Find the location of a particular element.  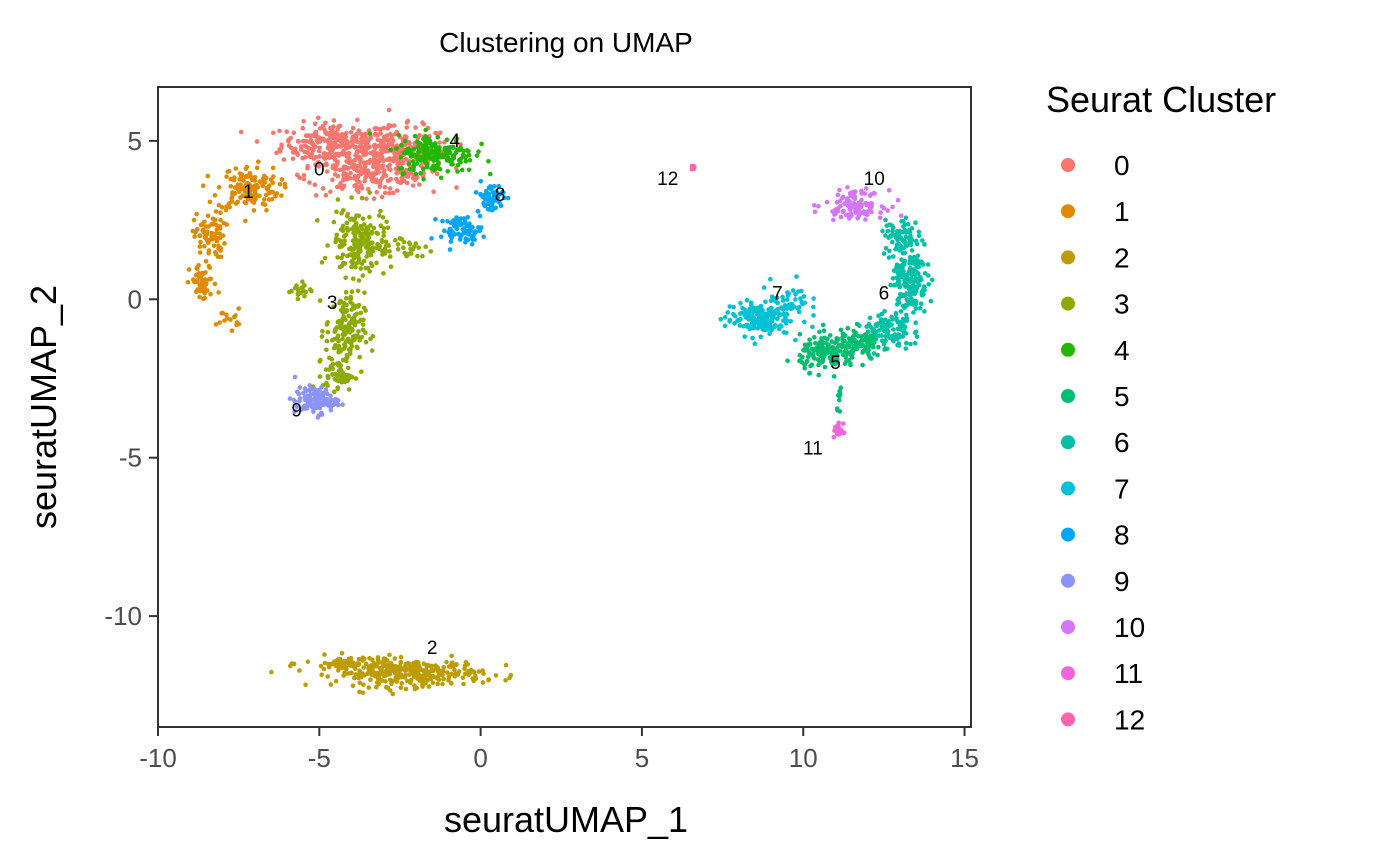

legend-label: 6 is located at coordinates (1122, 442).